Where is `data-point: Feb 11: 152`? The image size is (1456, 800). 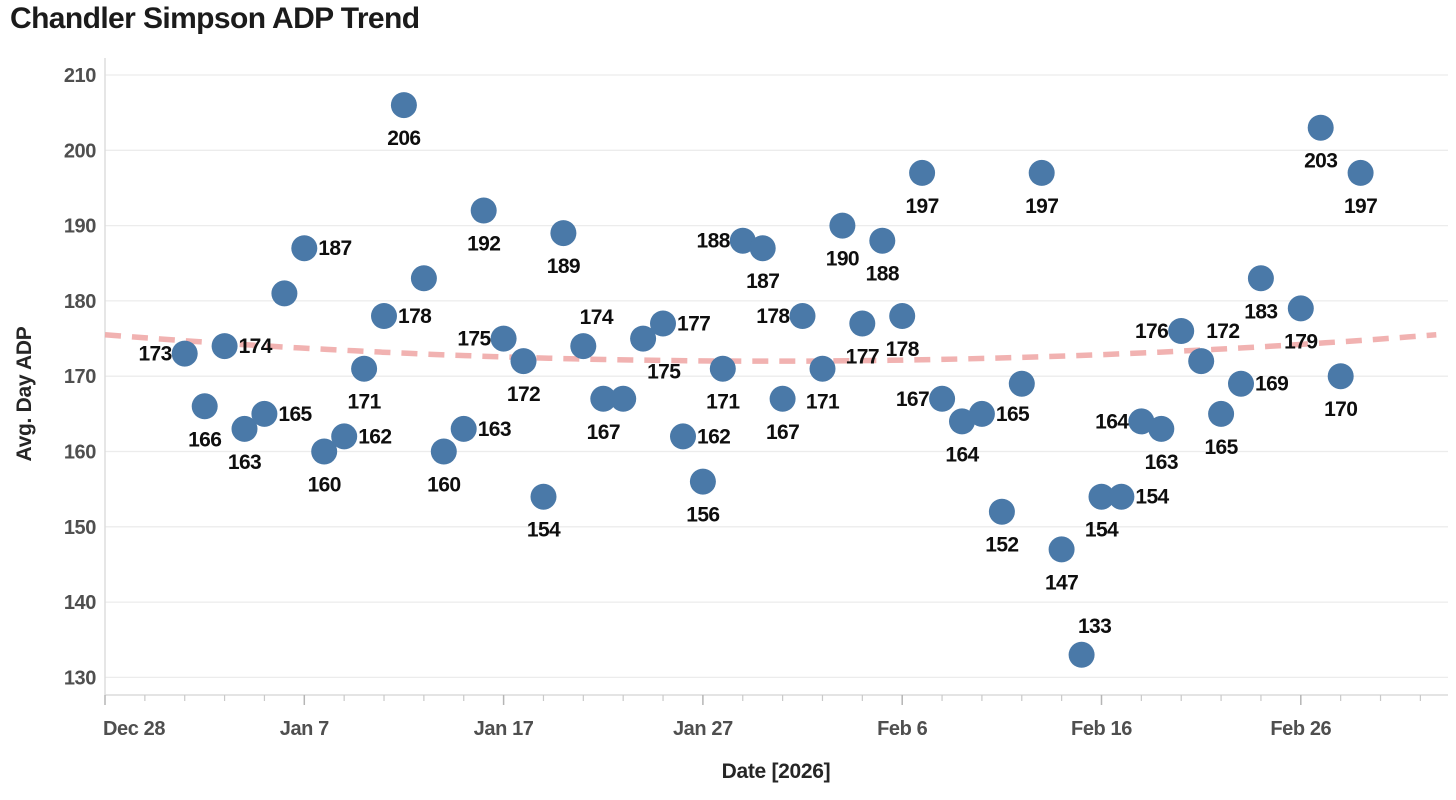
data-point: Feb 11: 152 is located at coordinates (1001, 511).